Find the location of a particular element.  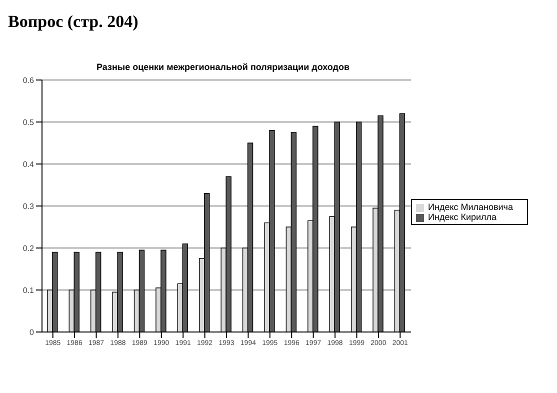

y-tick-label: 0.6 is located at coordinates (28, 80).